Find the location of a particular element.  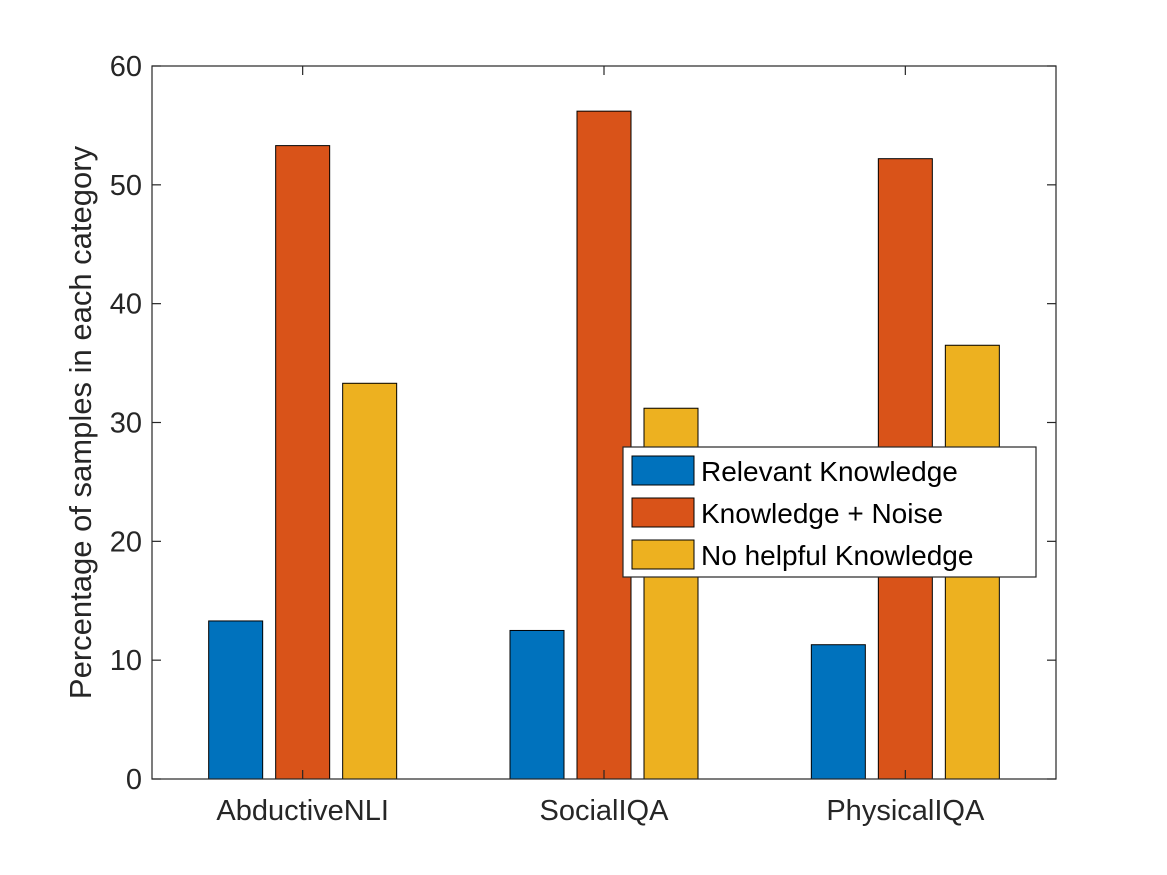

legend-label: Knowledge + Noise is located at coordinates (822, 513).